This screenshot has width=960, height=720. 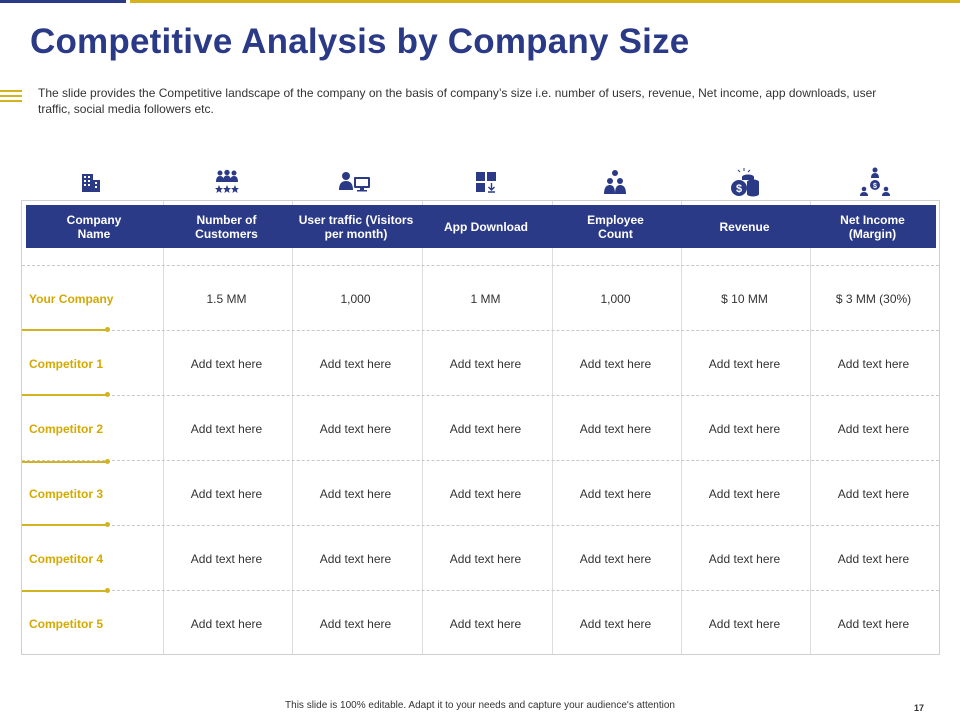 I want to click on row-label: Competitor 2, so click(x=66, y=429).